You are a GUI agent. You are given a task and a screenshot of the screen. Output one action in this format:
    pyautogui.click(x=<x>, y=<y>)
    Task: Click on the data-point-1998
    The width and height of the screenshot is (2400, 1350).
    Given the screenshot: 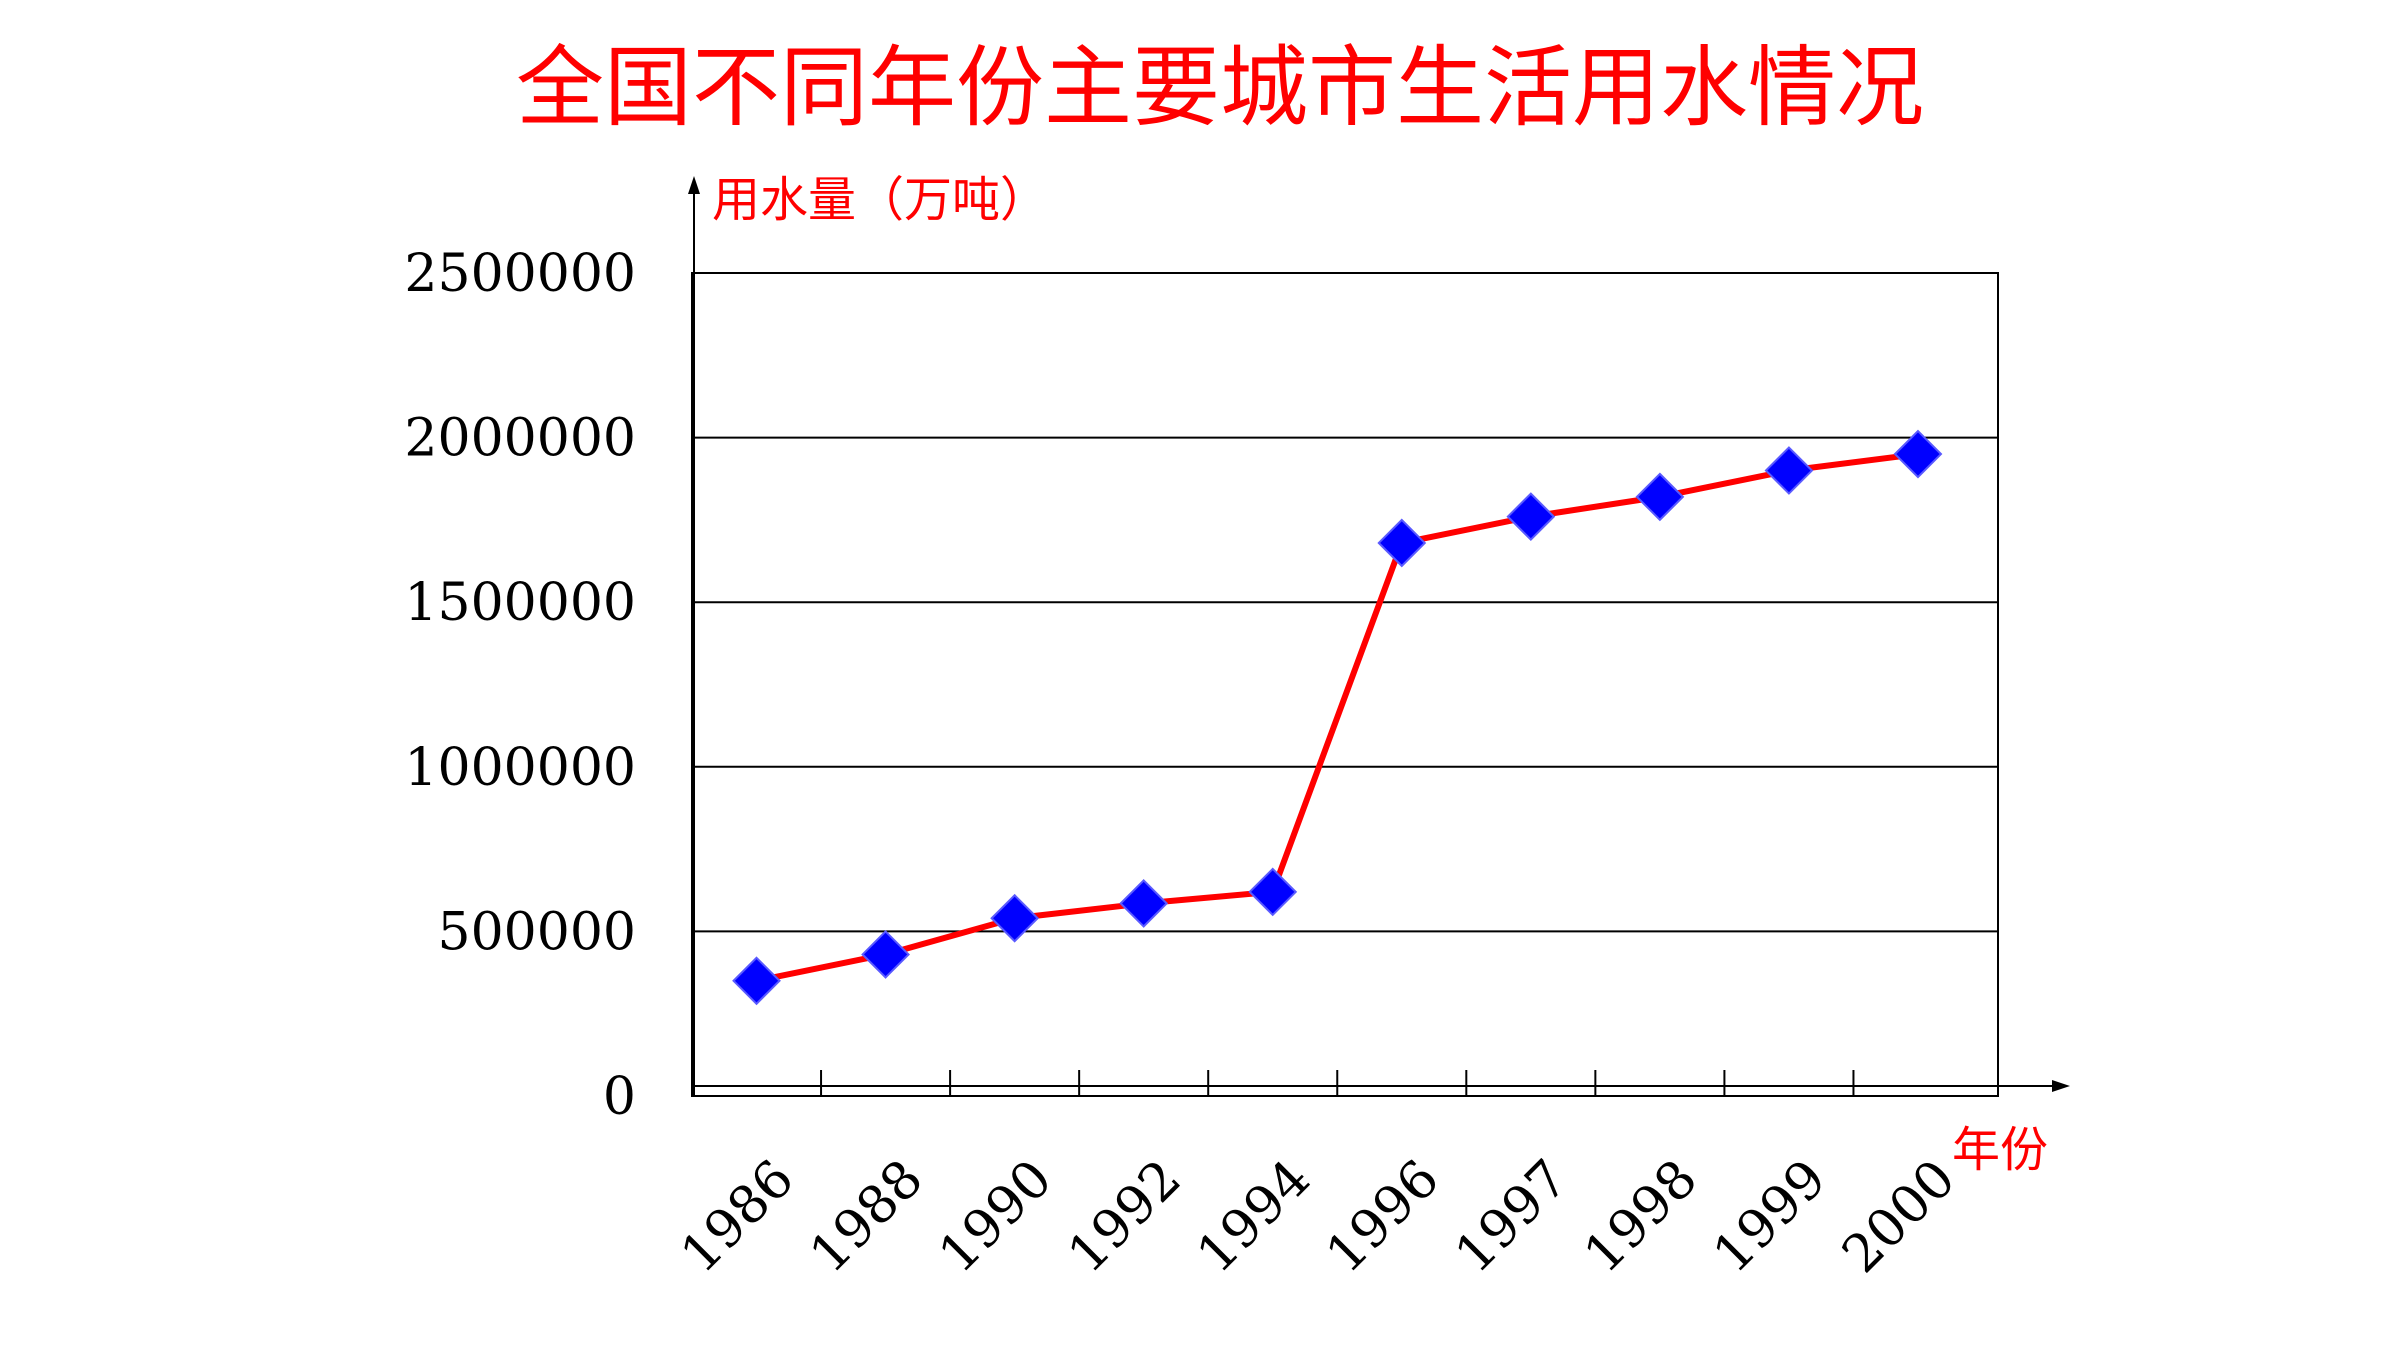 What is the action you would take?
    pyautogui.click(x=1660, y=497)
    